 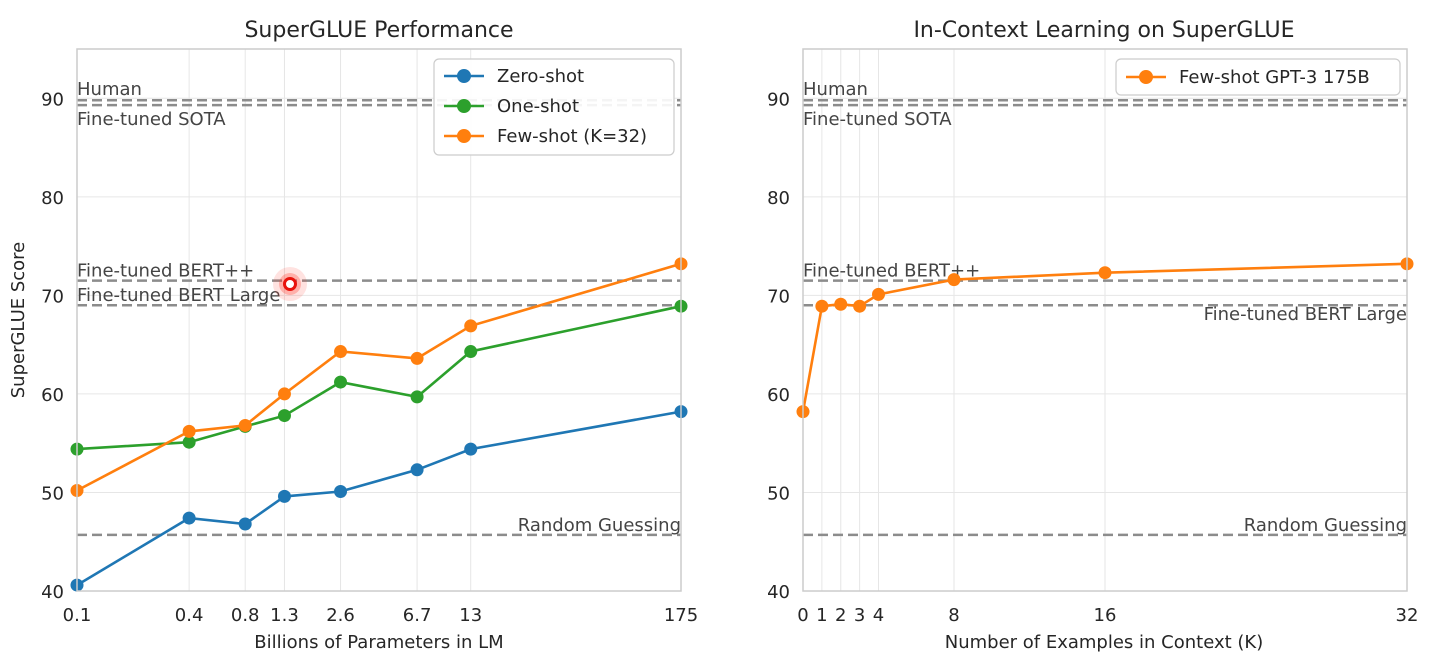 What do you see at coordinates (18, 320) in the screenshot?
I see `y-axis-label: SuperGLUE Score` at bounding box center [18, 320].